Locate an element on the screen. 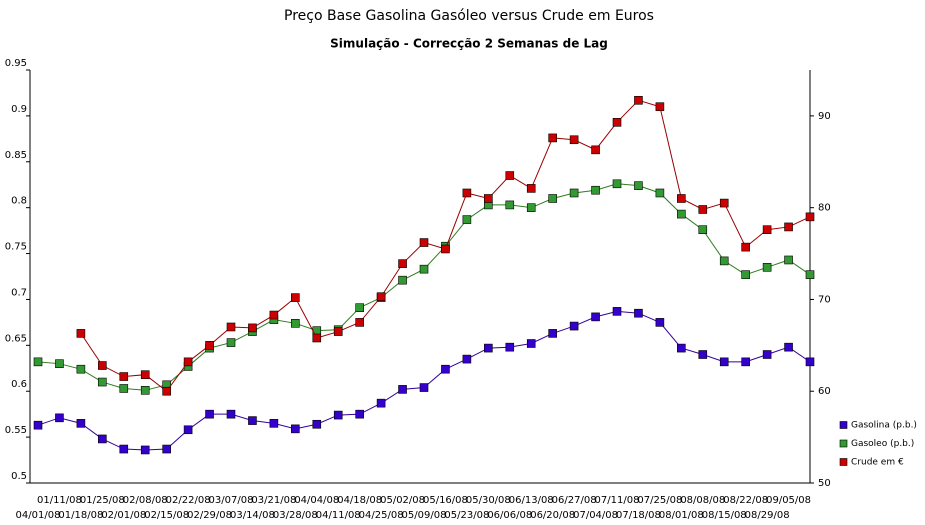  x-tick-label: 07/18/08 is located at coordinates (638, 515).